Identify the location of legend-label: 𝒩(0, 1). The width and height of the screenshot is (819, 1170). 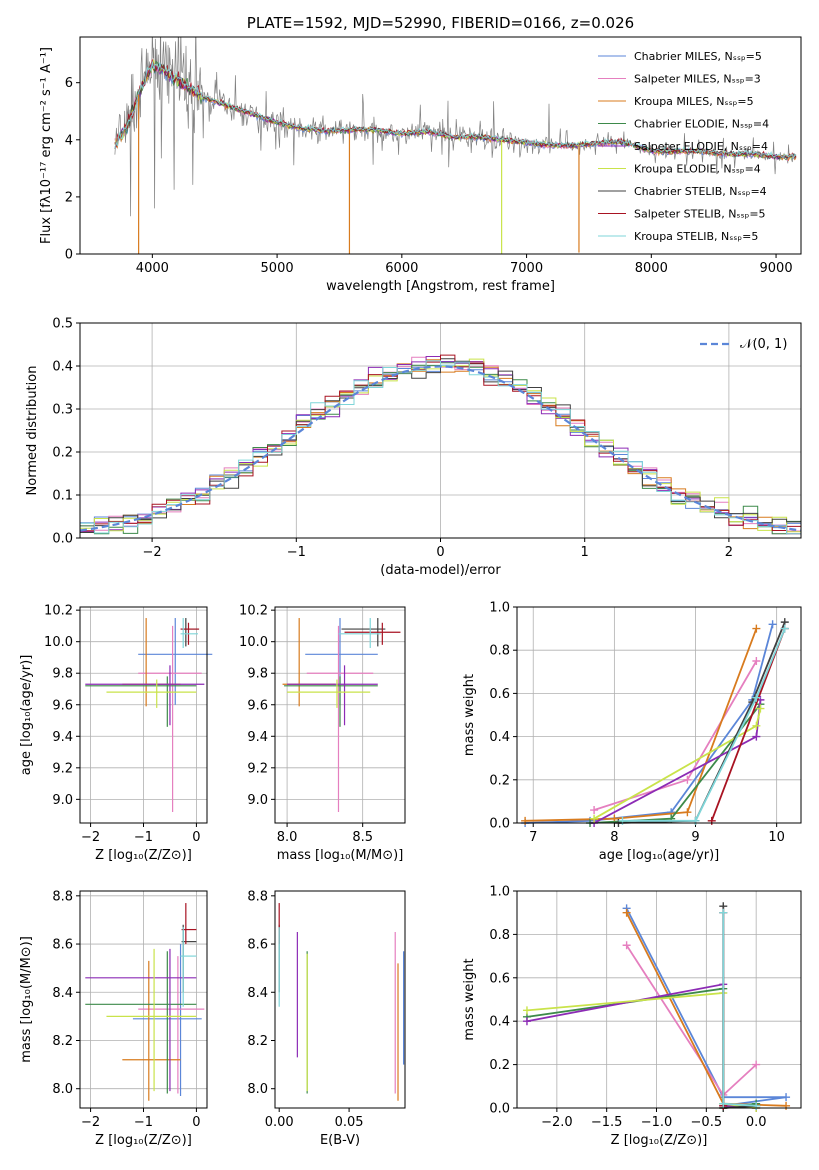
(763, 344).